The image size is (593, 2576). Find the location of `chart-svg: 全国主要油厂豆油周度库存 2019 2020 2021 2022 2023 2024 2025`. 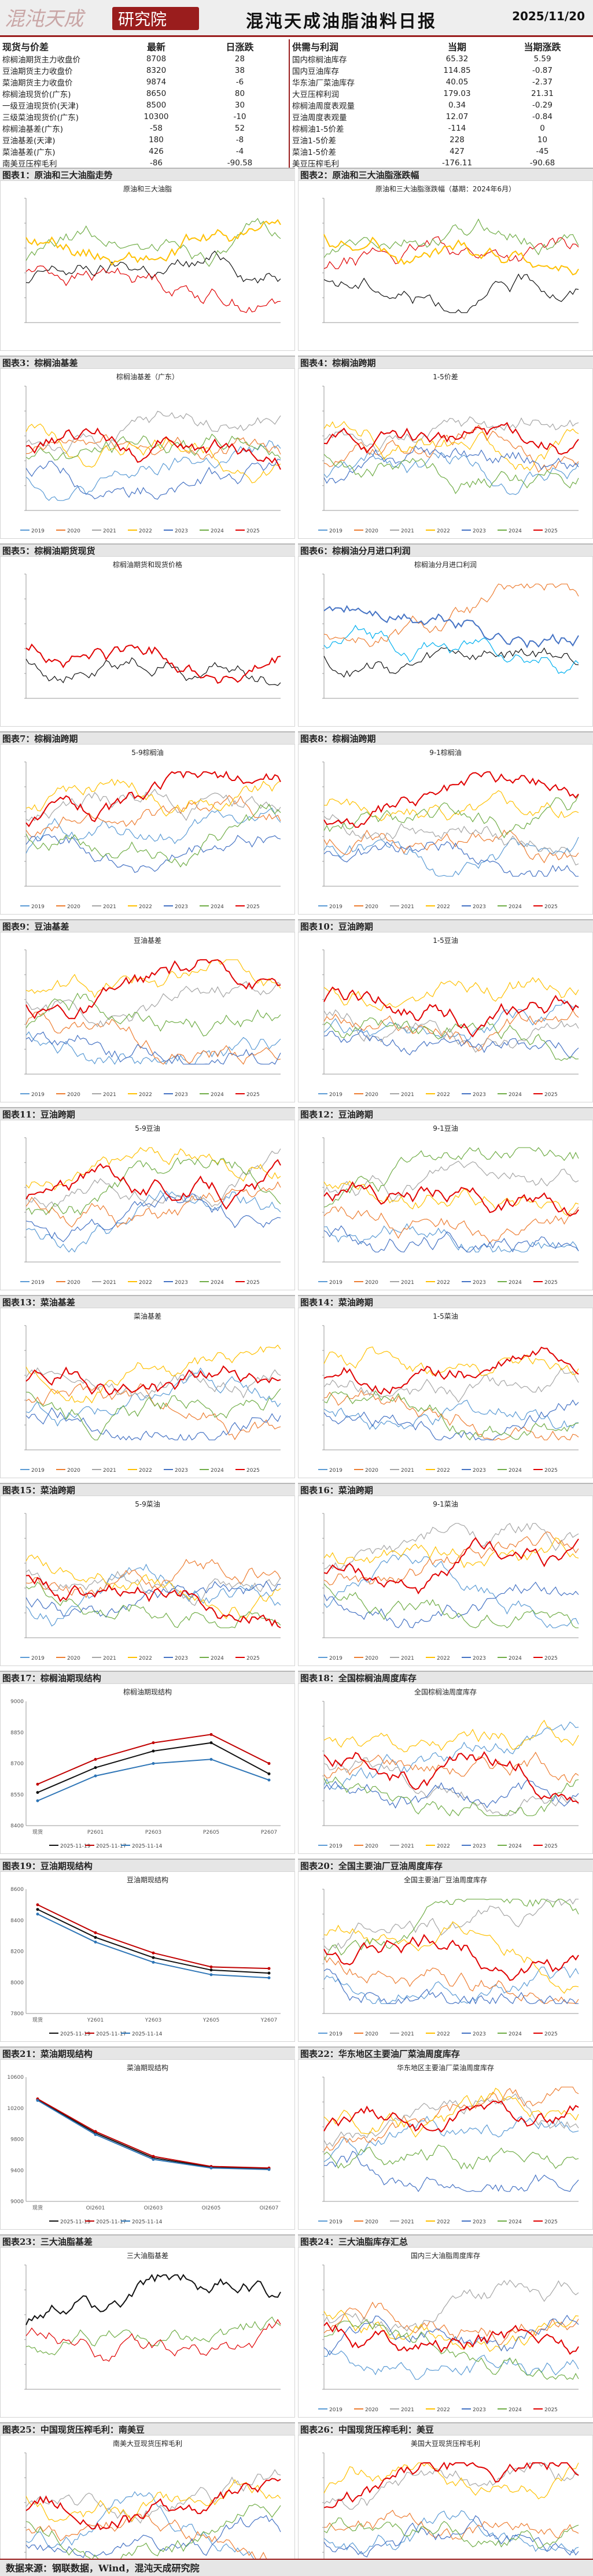

chart-svg: 全国主要油厂豆油周度库存 2019 2020 2021 2022 2023 2024 2025 is located at coordinates (448, 1956).